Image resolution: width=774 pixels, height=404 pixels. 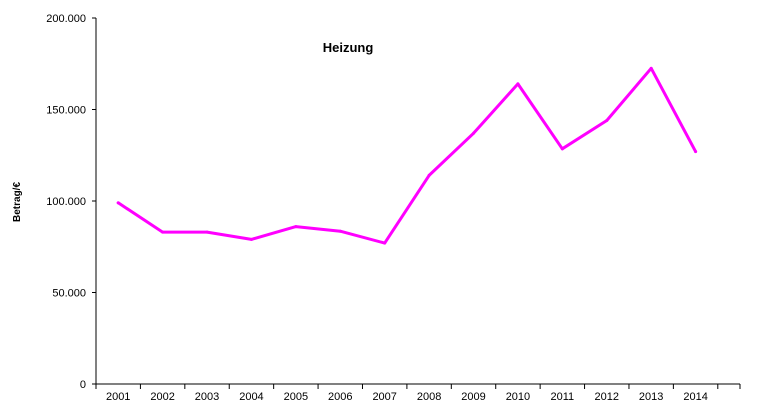 I want to click on y-axis: 0 50.000 100.000 150.000 200.000, so click(x=71, y=202).